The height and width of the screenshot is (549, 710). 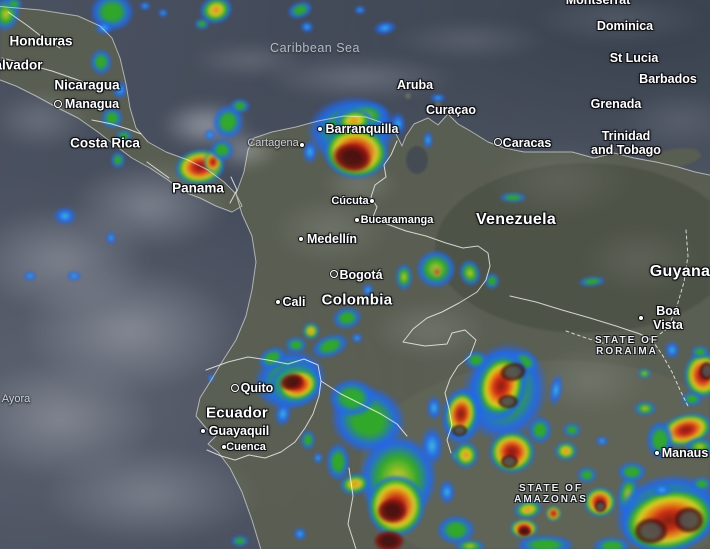 I want to click on label-ecuador: Ecuador, so click(x=237, y=413).